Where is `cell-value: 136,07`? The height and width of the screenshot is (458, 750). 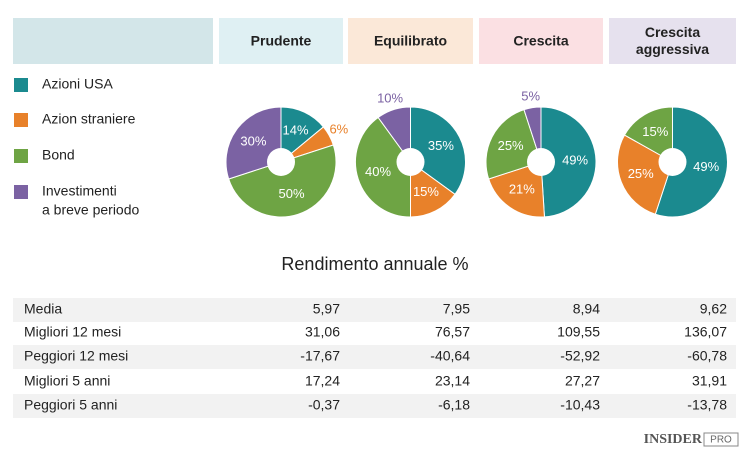 cell-value: 136,07 is located at coordinates (705, 332).